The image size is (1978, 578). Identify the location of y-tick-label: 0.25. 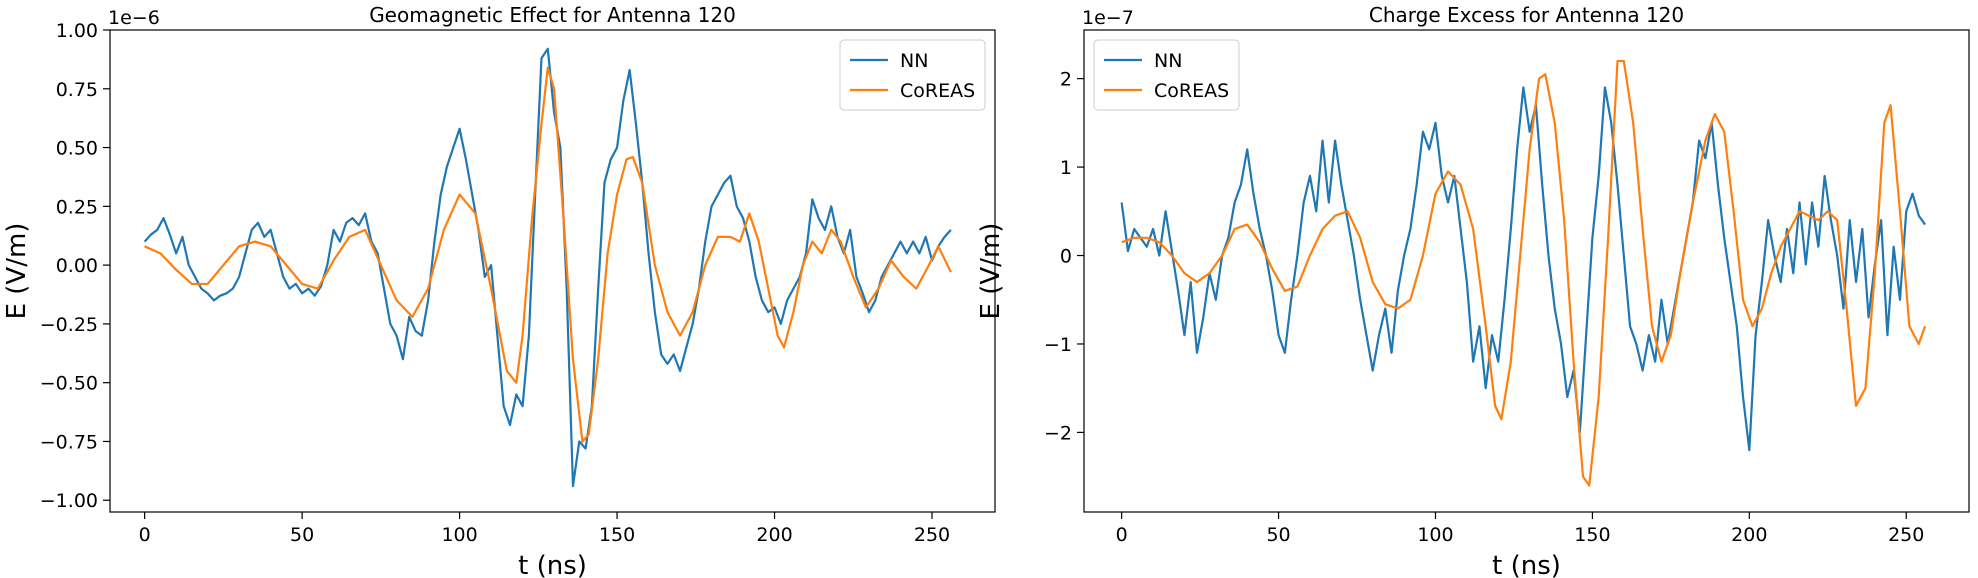
(77, 207).